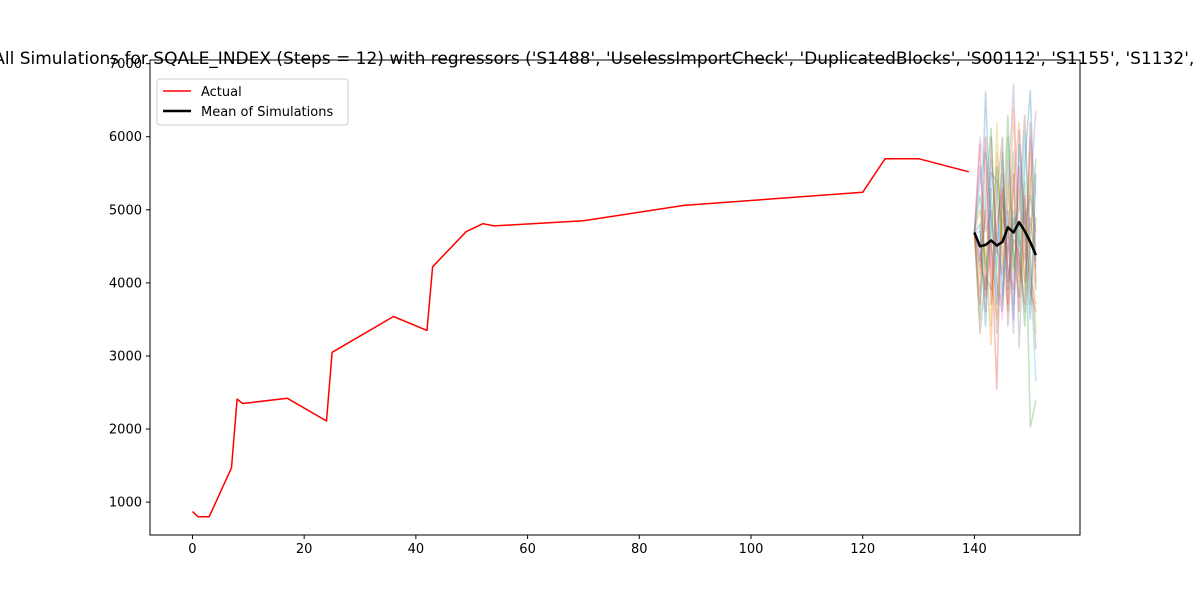 Image resolution: width=1200 pixels, height=600 pixels. What do you see at coordinates (751, 549) in the screenshot?
I see `x-tick-label: 100` at bounding box center [751, 549].